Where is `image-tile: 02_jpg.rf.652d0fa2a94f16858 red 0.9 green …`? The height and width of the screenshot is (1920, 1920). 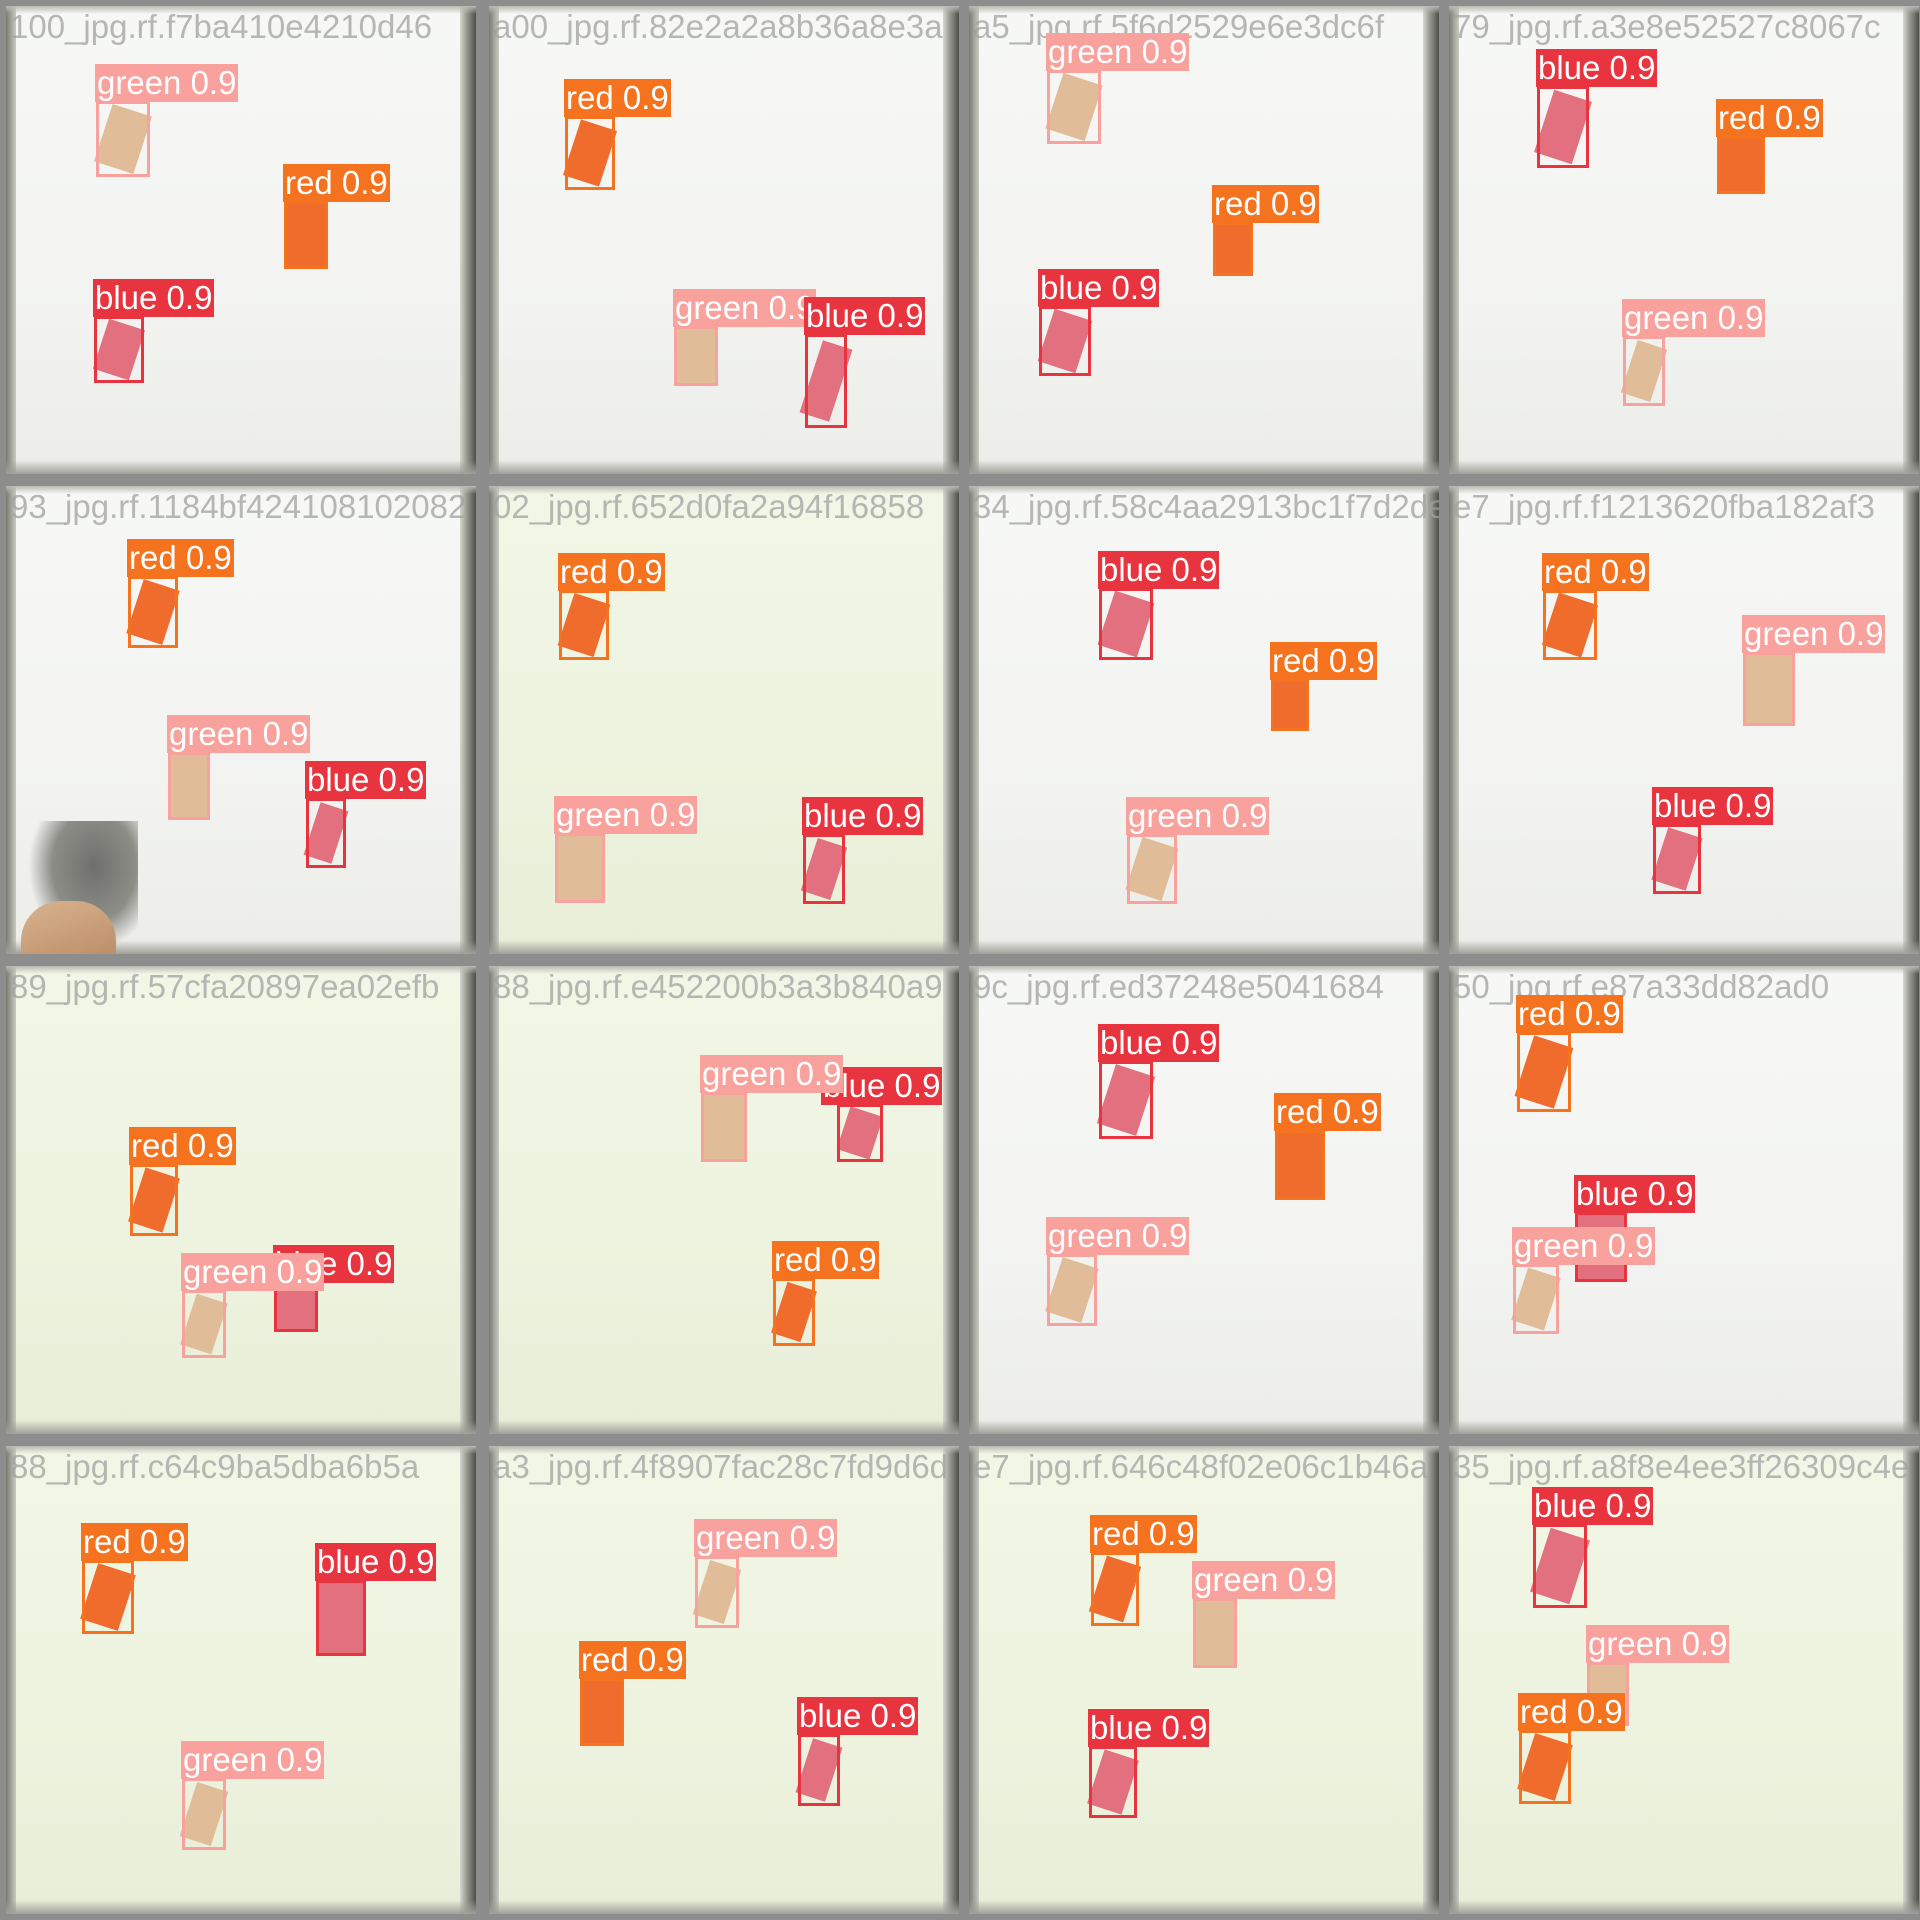 image-tile: 02_jpg.rf.652d0fa2a94f16858 red 0.9 green … is located at coordinates (724, 720).